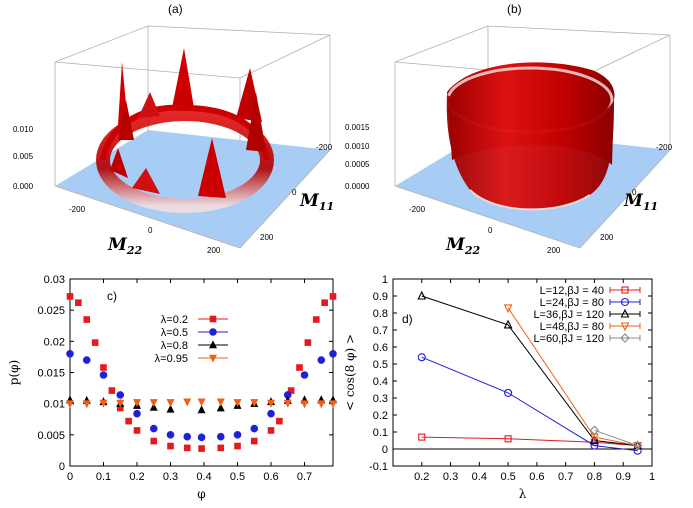  I want to click on panel-a-z-tick: 0.000, so click(23, 186).